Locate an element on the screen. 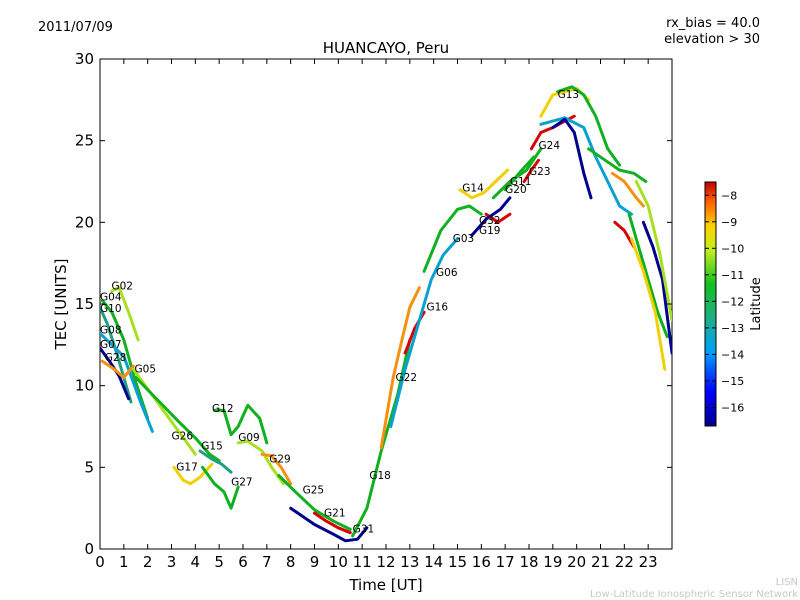 This screenshot has width=800, height=600. chart-title: HUANCAYO, Peru is located at coordinates (386, 48).